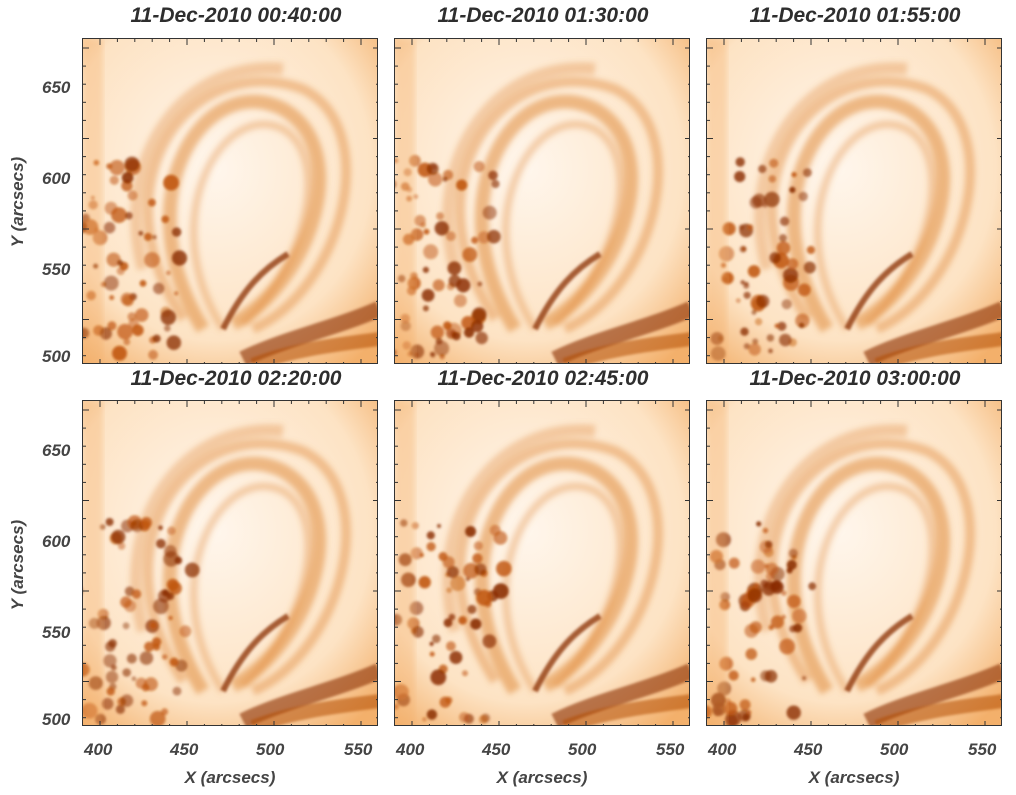 The width and height of the screenshot is (1016, 795). What do you see at coordinates (543, 378) in the screenshot?
I see `panel-title-5: 11-Dec-2010 02:45:00` at bounding box center [543, 378].